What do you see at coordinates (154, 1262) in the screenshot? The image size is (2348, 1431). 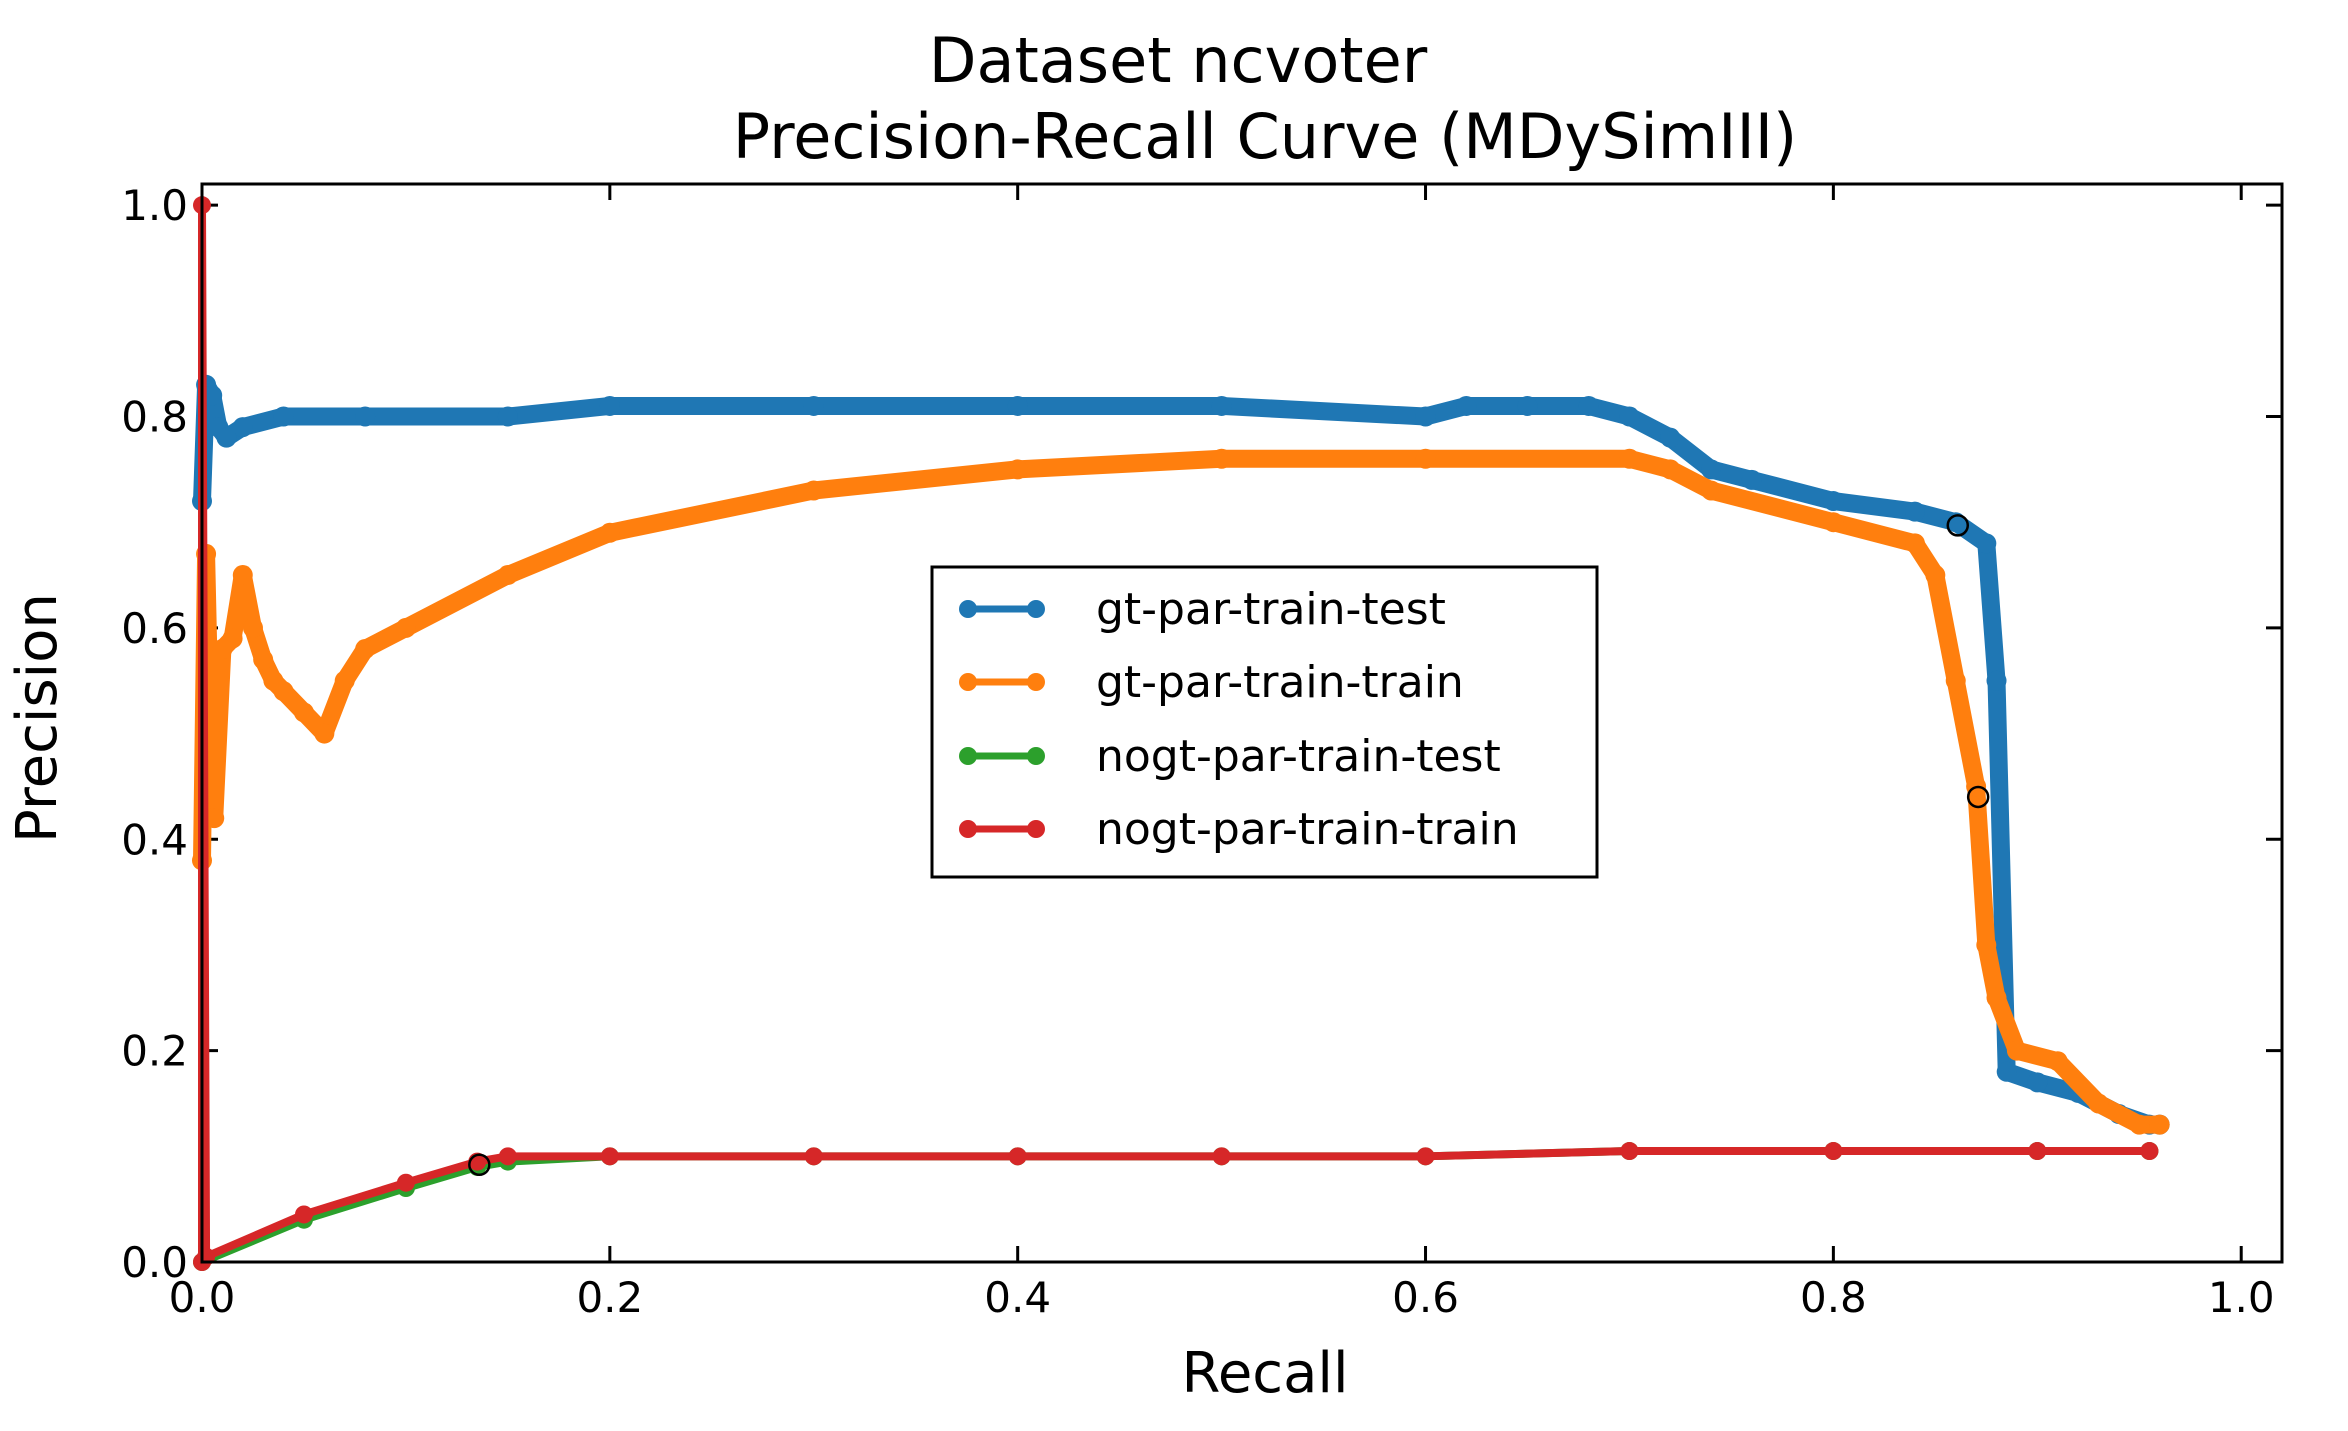 I see `y-tick-label: 0.0` at bounding box center [154, 1262].